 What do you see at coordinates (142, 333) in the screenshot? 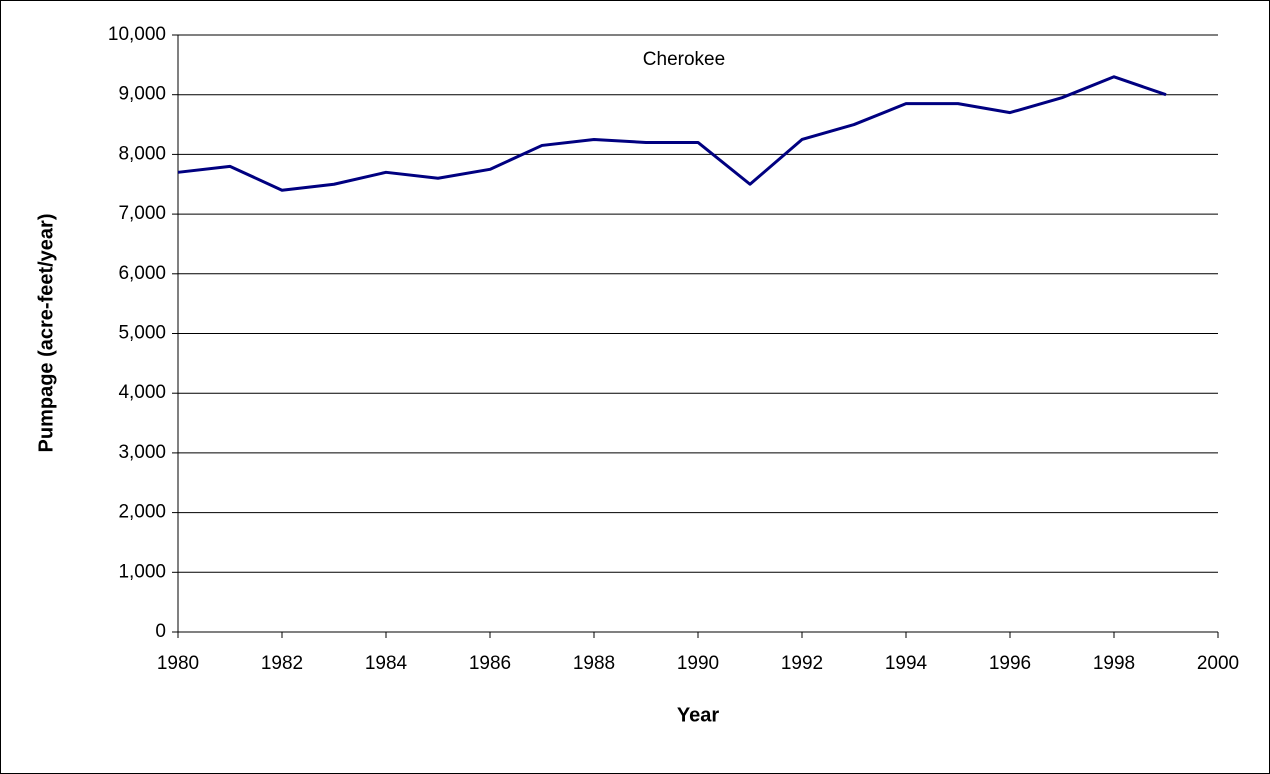
I see `y-tick-label: 5,000` at bounding box center [142, 333].